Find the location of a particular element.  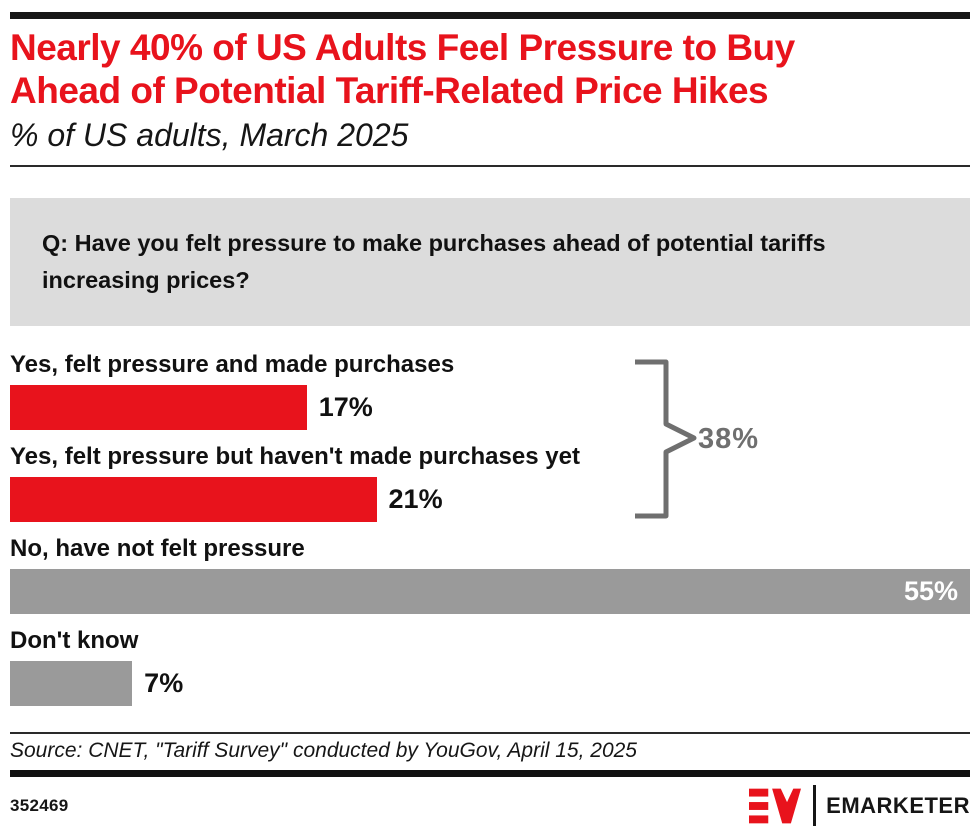

bottom-rule is located at coordinates (490, 773).